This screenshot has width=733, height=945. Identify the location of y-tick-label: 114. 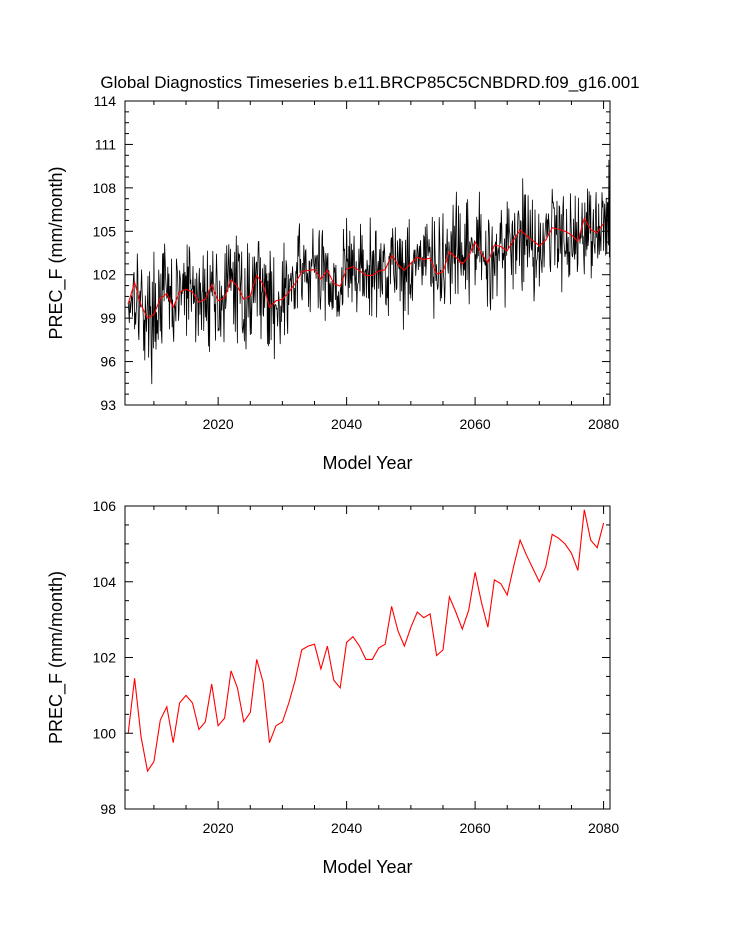
(105, 101).